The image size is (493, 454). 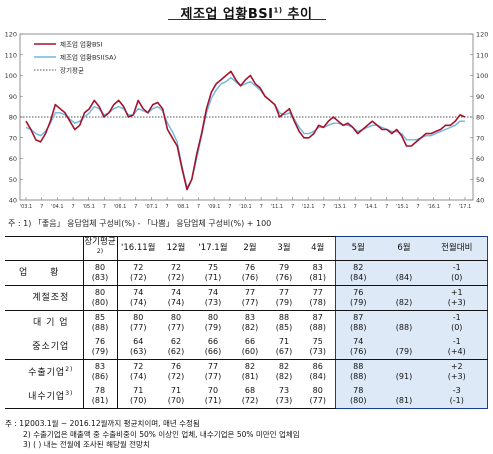 What do you see at coordinates (245, 207) in the screenshot?
I see `x-tick-label: '10.1` at bounding box center [245, 207].